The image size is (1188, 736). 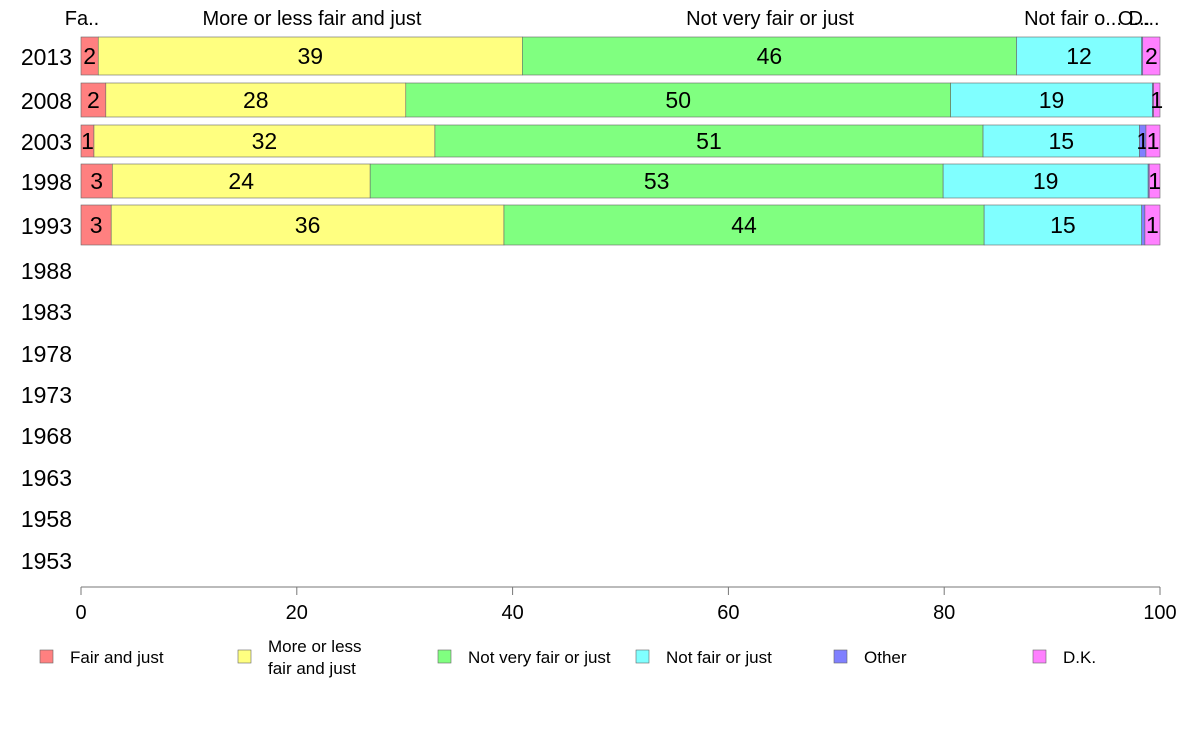 What do you see at coordinates (46, 142) in the screenshot?
I see `year-label-2003: 2003` at bounding box center [46, 142].